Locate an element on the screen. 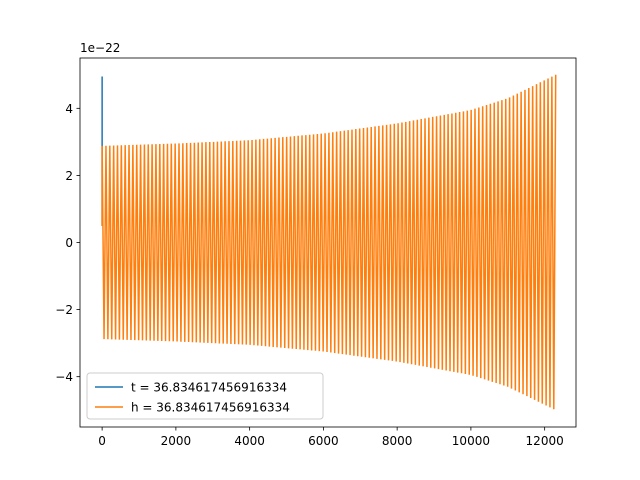  legend-label: h = 36.834617456916334 is located at coordinates (210, 408).